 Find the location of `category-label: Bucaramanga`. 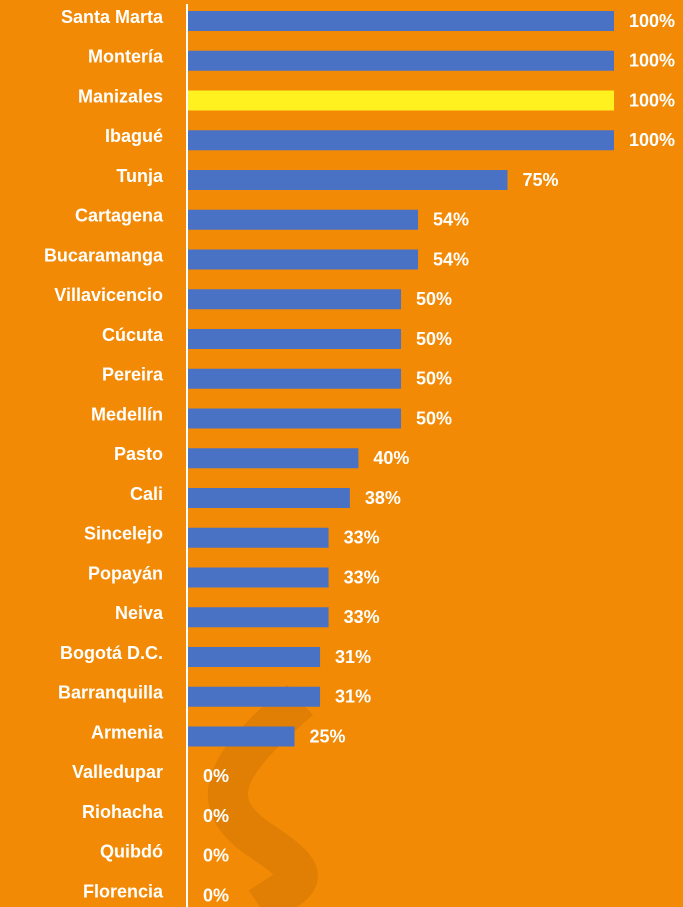

category-label: Bucaramanga is located at coordinates (104, 255).